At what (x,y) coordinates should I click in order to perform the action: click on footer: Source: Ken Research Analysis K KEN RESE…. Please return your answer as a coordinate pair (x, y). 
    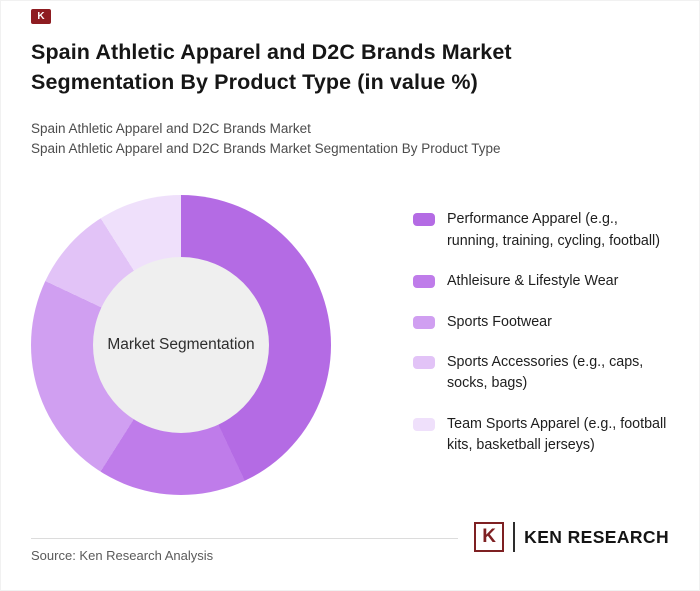
    Looking at the image, I should click on (350, 542).